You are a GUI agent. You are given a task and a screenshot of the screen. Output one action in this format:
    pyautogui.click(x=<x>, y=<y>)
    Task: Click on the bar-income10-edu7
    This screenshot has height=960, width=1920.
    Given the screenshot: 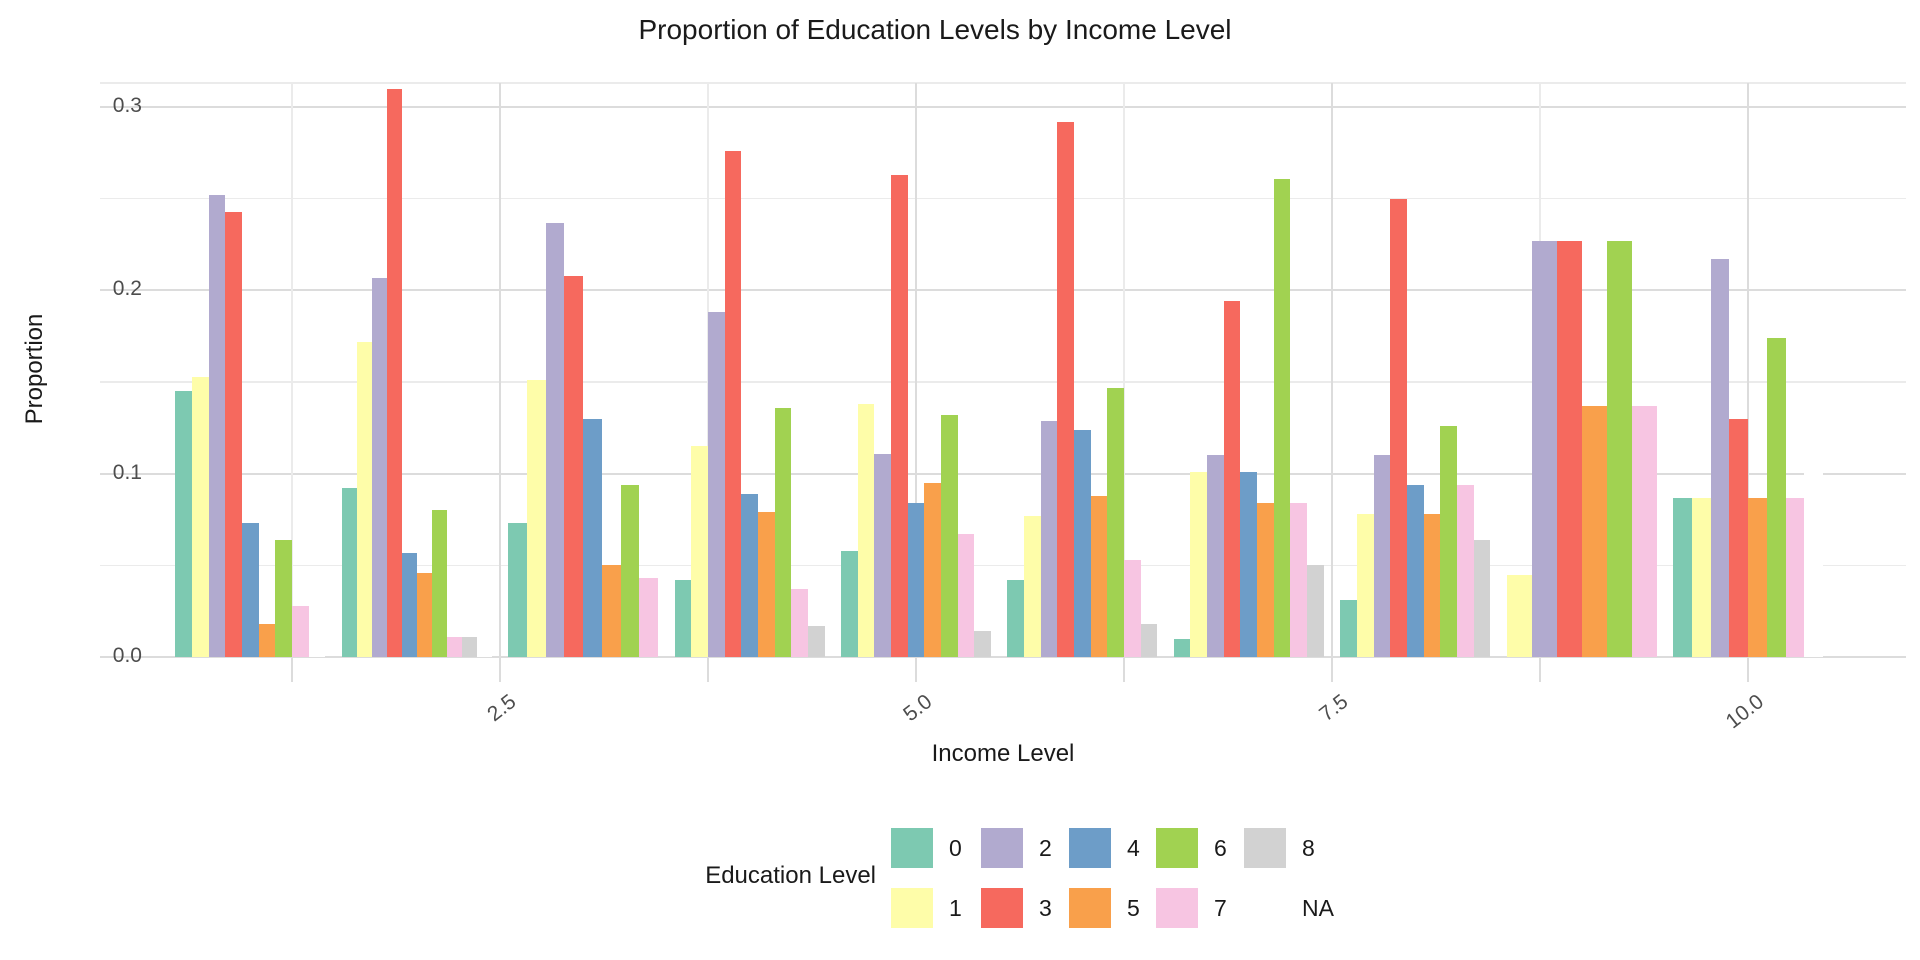 What is the action you would take?
    pyautogui.click(x=1795, y=577)
    